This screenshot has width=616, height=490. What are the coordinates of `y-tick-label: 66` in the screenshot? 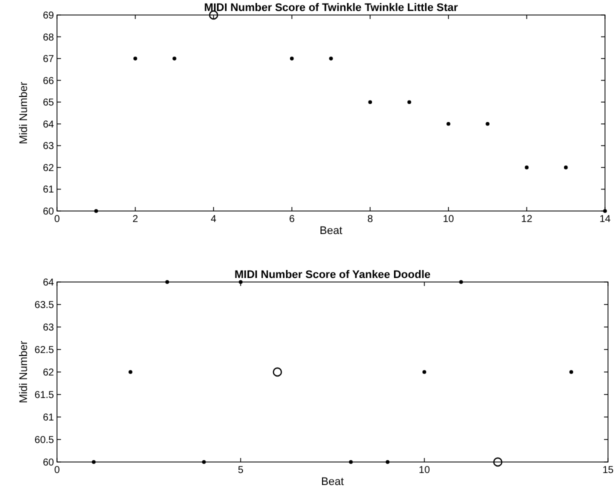 It's located at (48, 81).